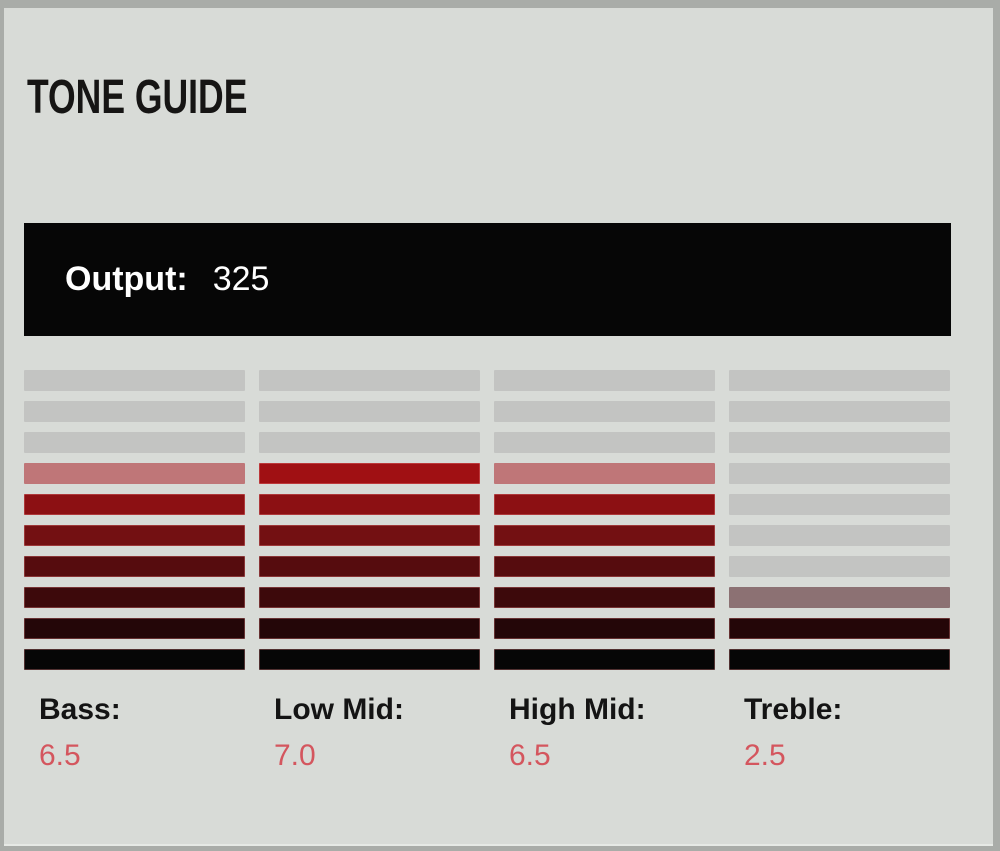  I want to click on output-bar: Output: 325, so click(487, 279).